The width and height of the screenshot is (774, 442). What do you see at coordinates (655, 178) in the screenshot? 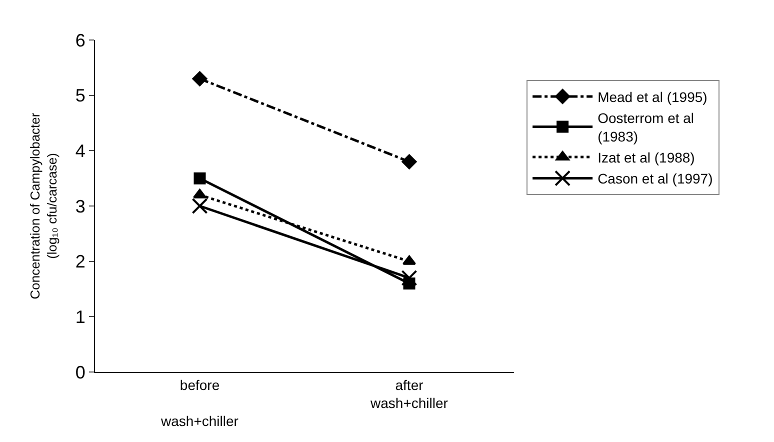
I see `legend-label: Cason et al (1997)` at bounding box center [655, 178].